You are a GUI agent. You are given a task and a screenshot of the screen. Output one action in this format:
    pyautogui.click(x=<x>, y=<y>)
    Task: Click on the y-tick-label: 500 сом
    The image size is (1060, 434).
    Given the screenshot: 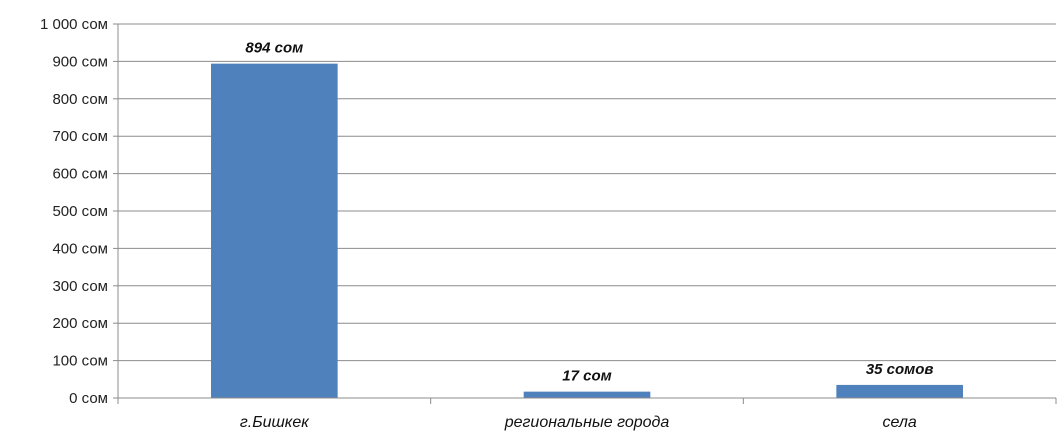 What is the action you would take?
    pyautogui.click(x=80, y=211)
    